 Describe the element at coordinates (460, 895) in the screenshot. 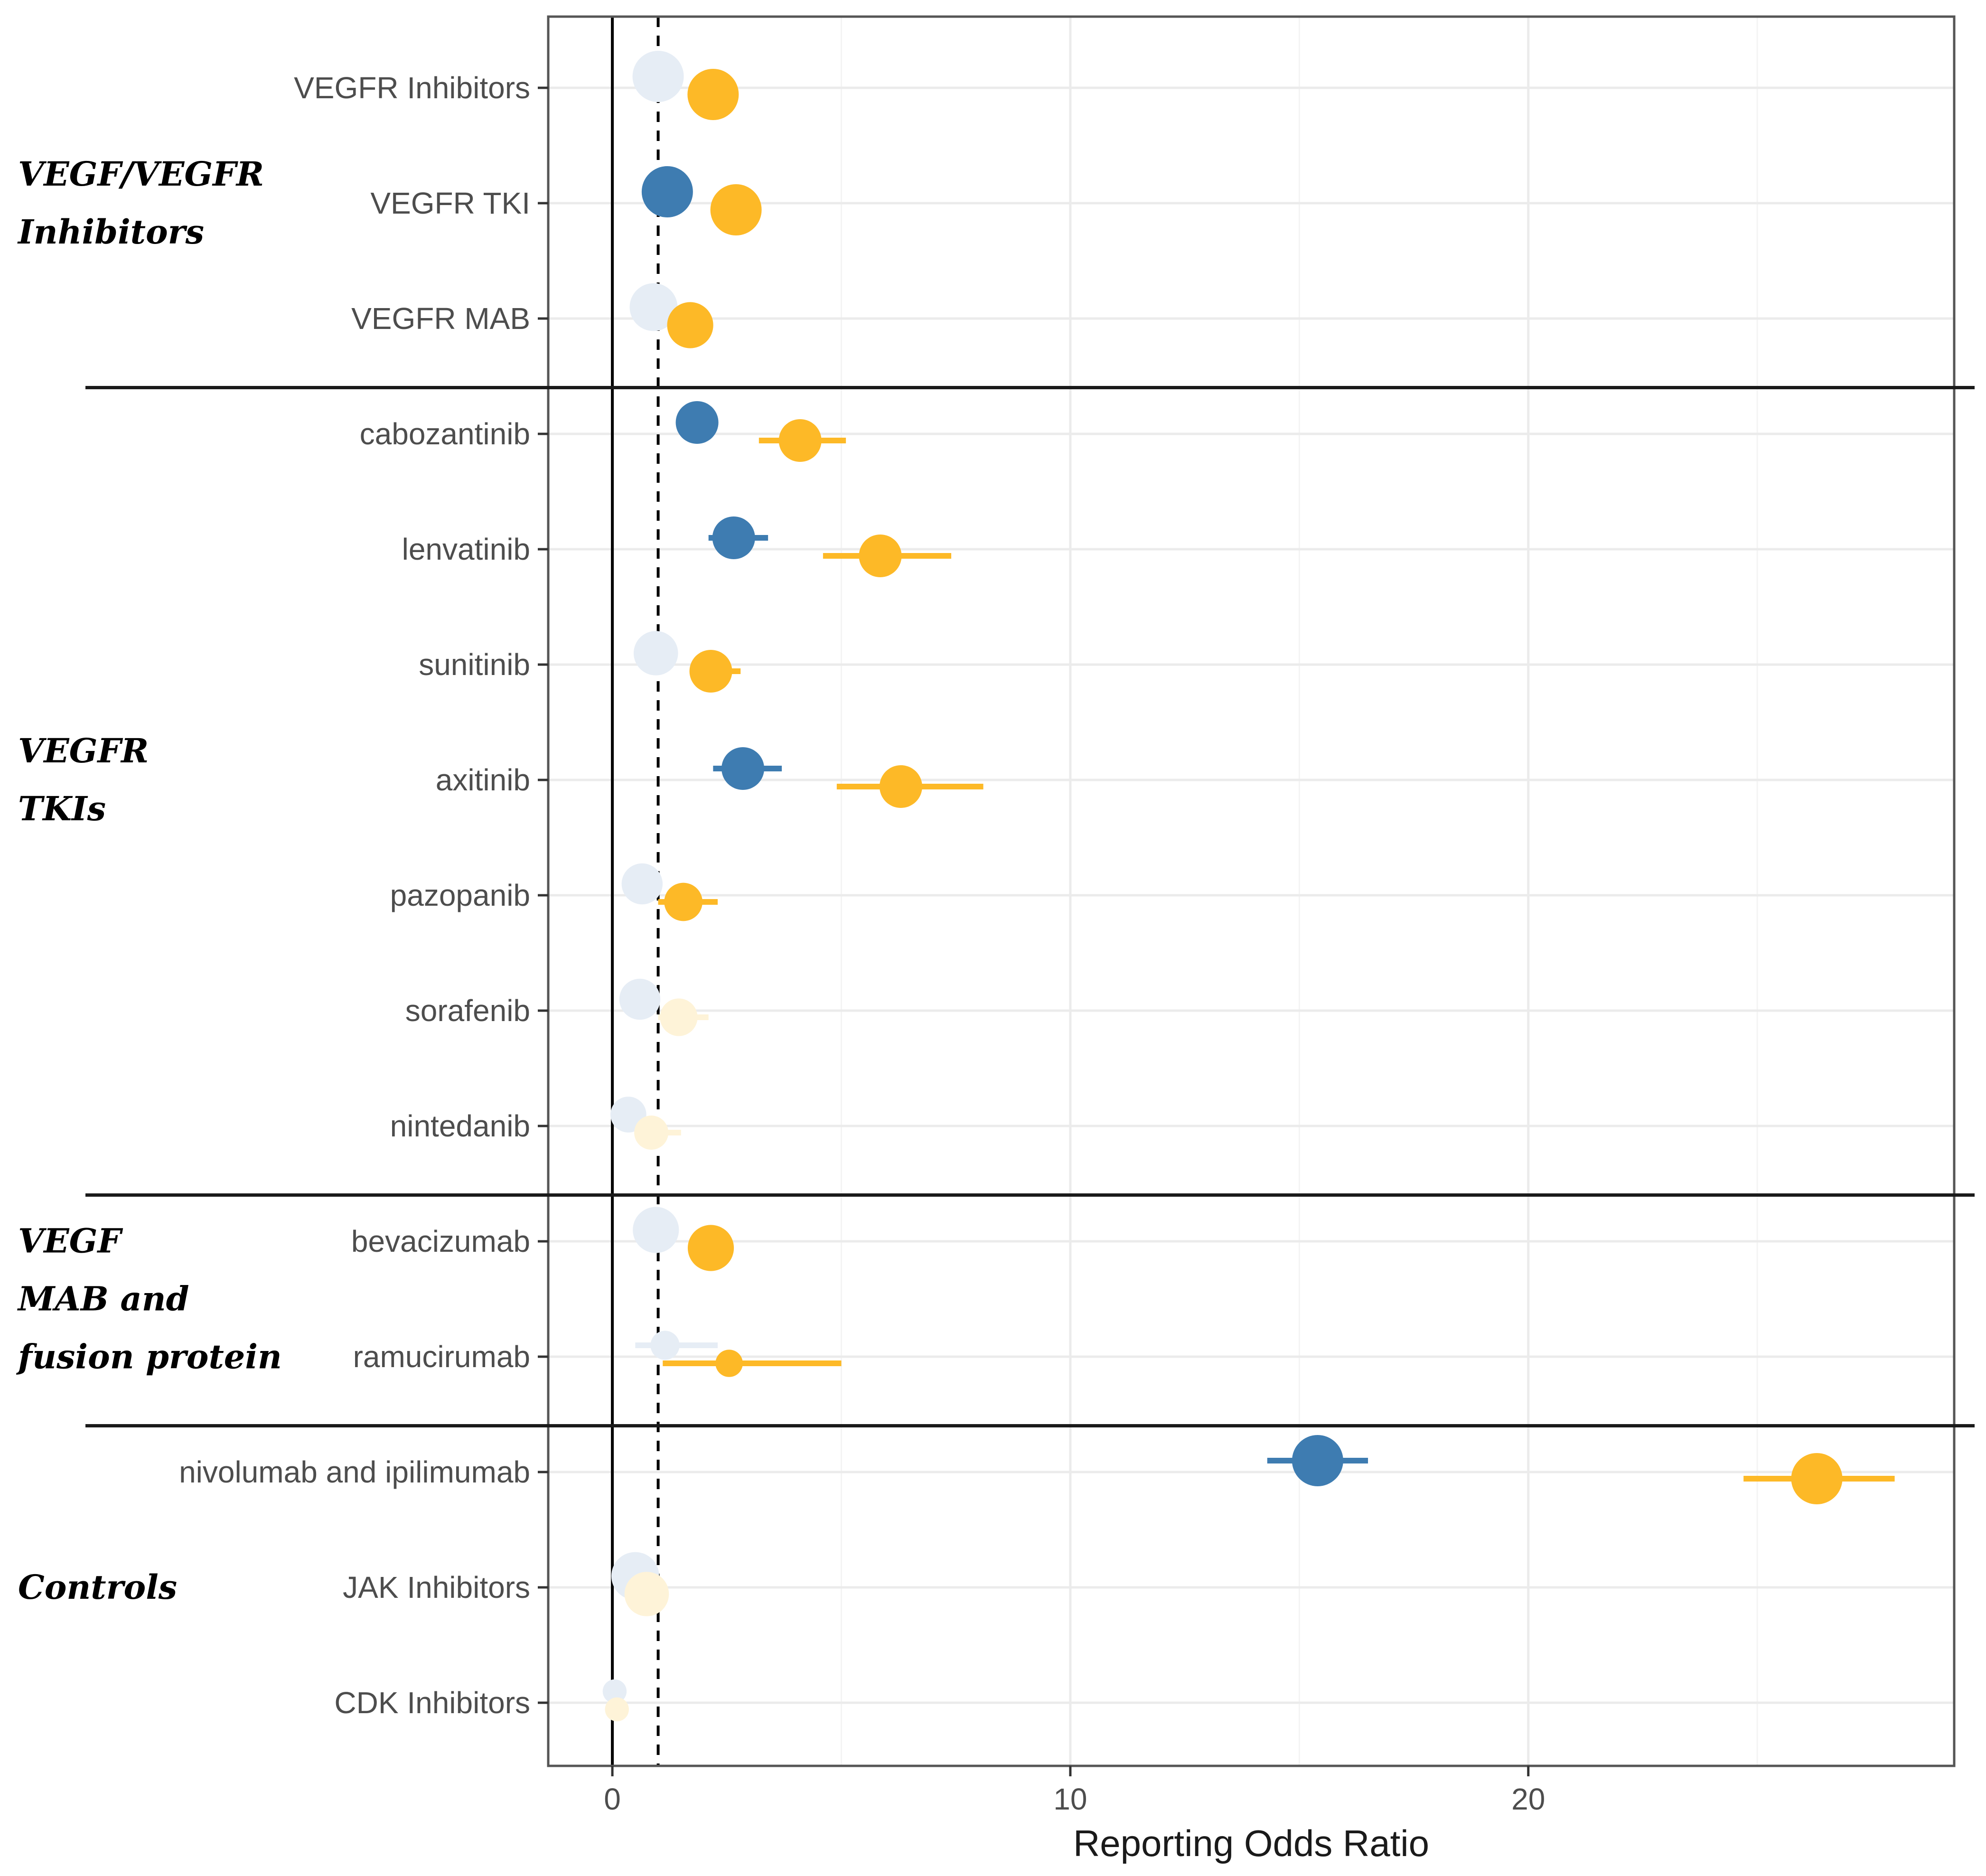

I see `category-label: pazopanib` at that location.